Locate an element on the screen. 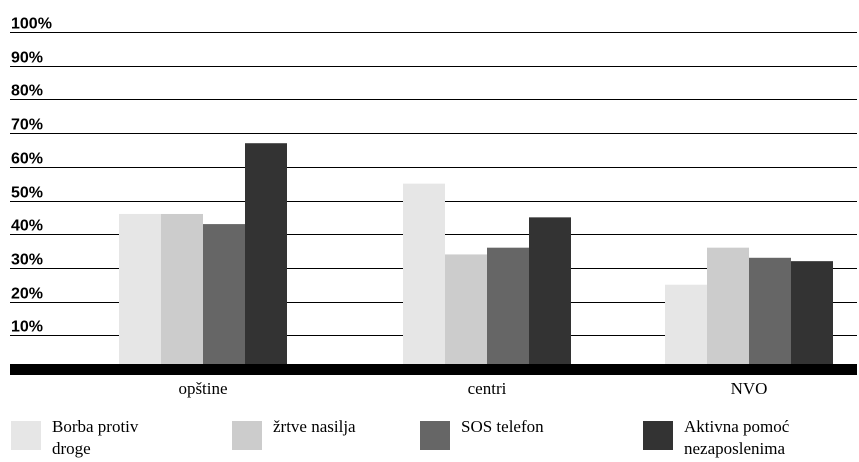 This screenshot has height=462, width=859. x-axis-line is located at coordinates (433, 369).